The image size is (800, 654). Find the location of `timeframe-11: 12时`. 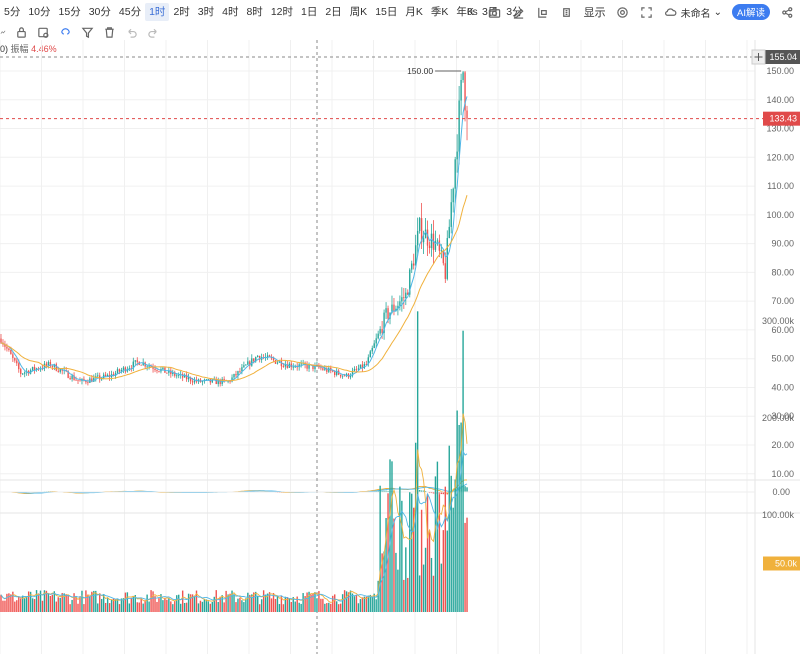

timeframe-11: 12时 is located at coordinates (281, 12).